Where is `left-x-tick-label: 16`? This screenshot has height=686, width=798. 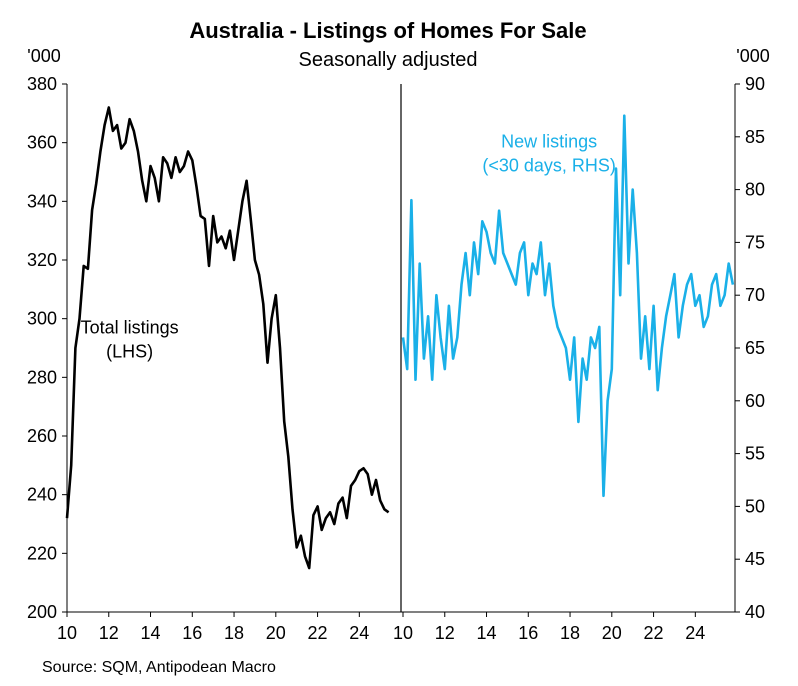 left-x-tick-label: 16 is located at coordinates (192, 633).